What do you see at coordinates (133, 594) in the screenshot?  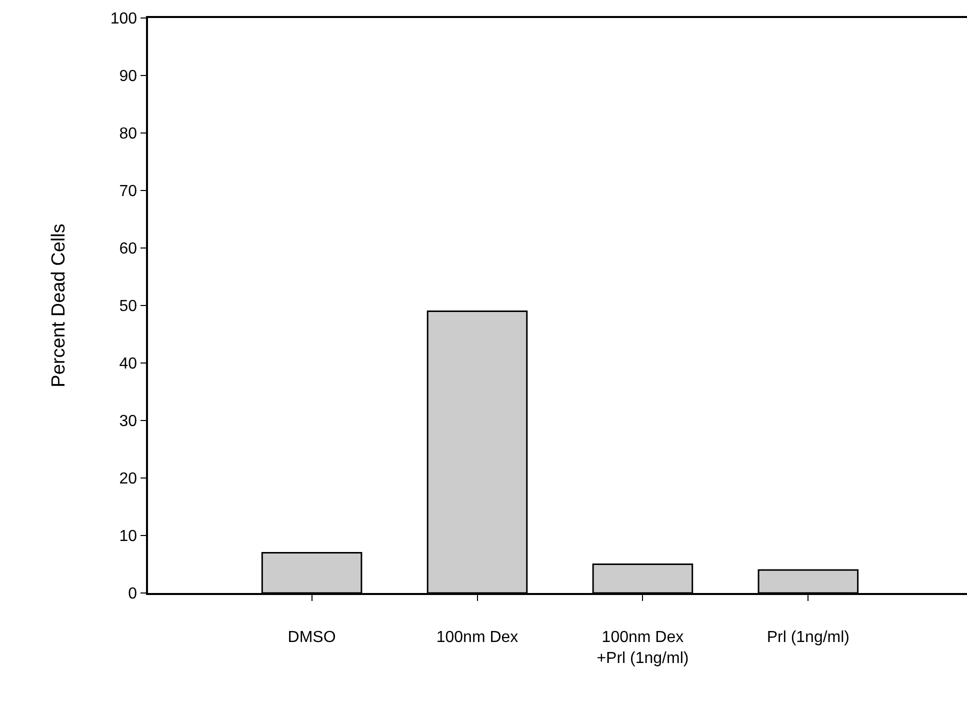 I see `y-tick-label: 0` at bounding box center [133, 594].